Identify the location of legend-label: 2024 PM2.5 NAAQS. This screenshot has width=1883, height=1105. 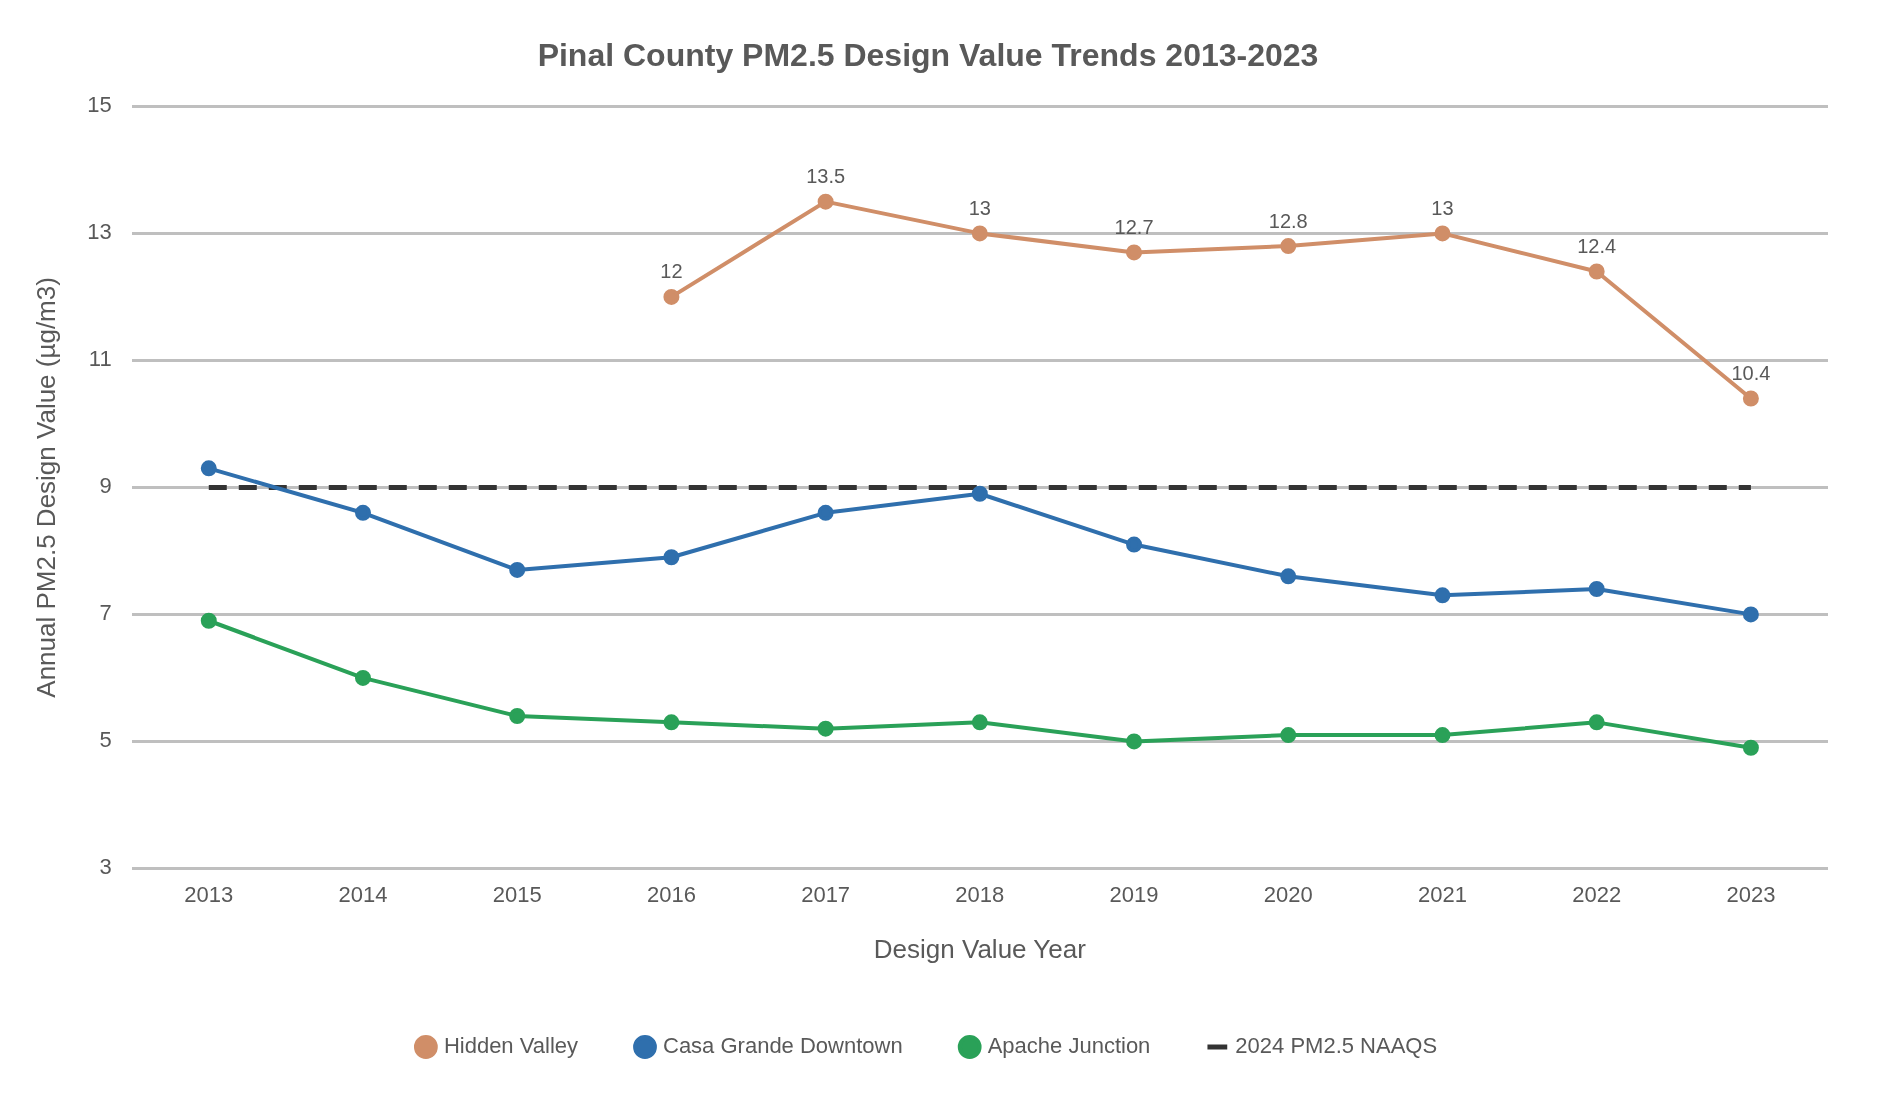
(1336, 1046).